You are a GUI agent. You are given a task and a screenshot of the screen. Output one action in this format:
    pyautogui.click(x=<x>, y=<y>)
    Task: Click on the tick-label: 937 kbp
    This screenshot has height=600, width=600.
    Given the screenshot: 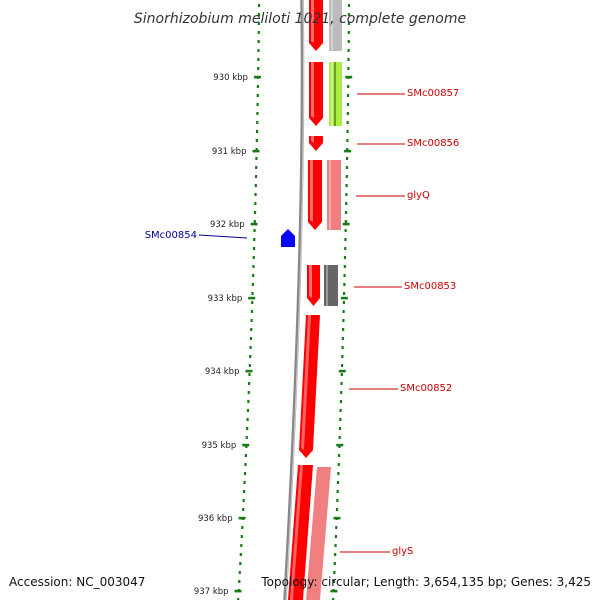 What is the action you would take?
    pyautogui.click(x=211, y=592)
    